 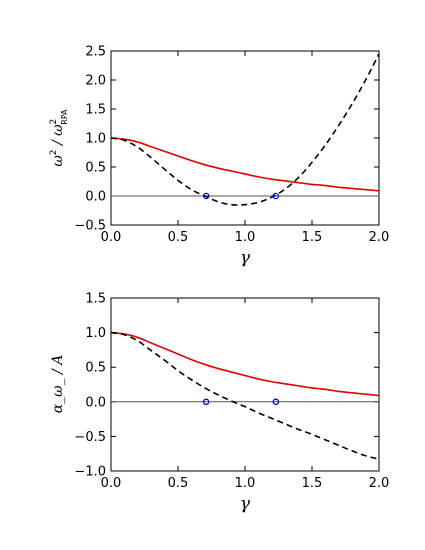 I want to click on bottom-ytick-label: 0.0, so click(x=95, y=402).